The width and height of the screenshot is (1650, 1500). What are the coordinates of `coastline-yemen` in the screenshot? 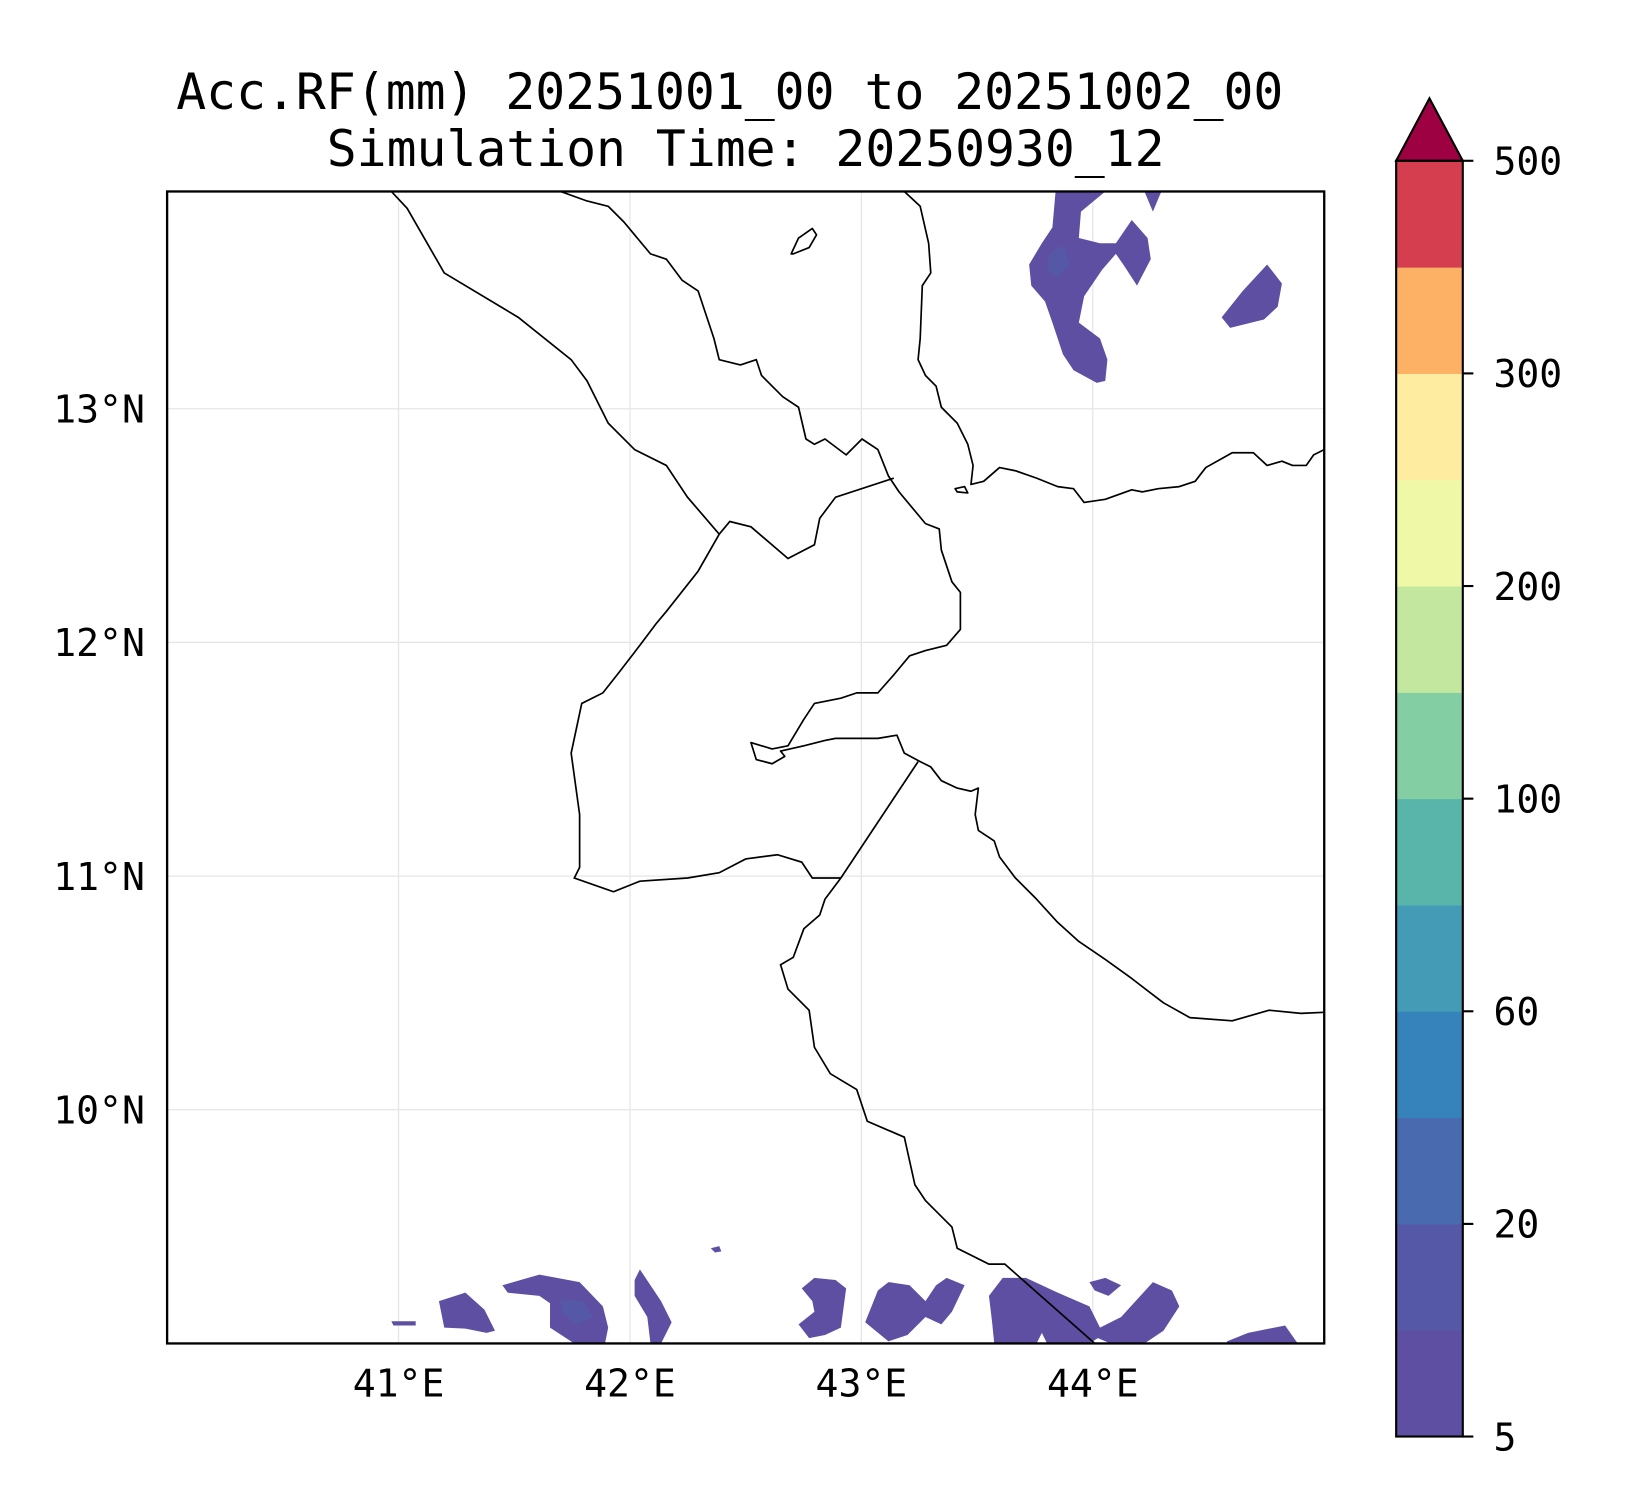 It's located at (1114, 347).